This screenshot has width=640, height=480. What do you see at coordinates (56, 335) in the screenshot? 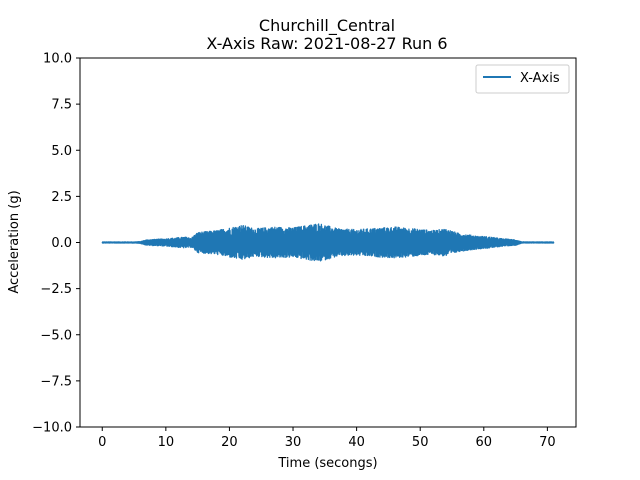
I see `y-tick-label: −5.0` at bounding box center [56, 335].